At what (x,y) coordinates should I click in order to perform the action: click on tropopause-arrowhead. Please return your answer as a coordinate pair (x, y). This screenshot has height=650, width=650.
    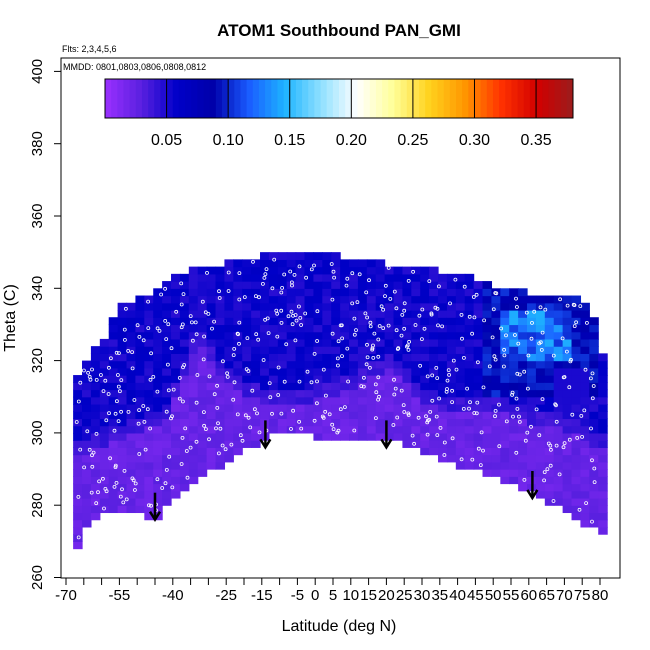
    Looking at the image, I should click on (265, 444).